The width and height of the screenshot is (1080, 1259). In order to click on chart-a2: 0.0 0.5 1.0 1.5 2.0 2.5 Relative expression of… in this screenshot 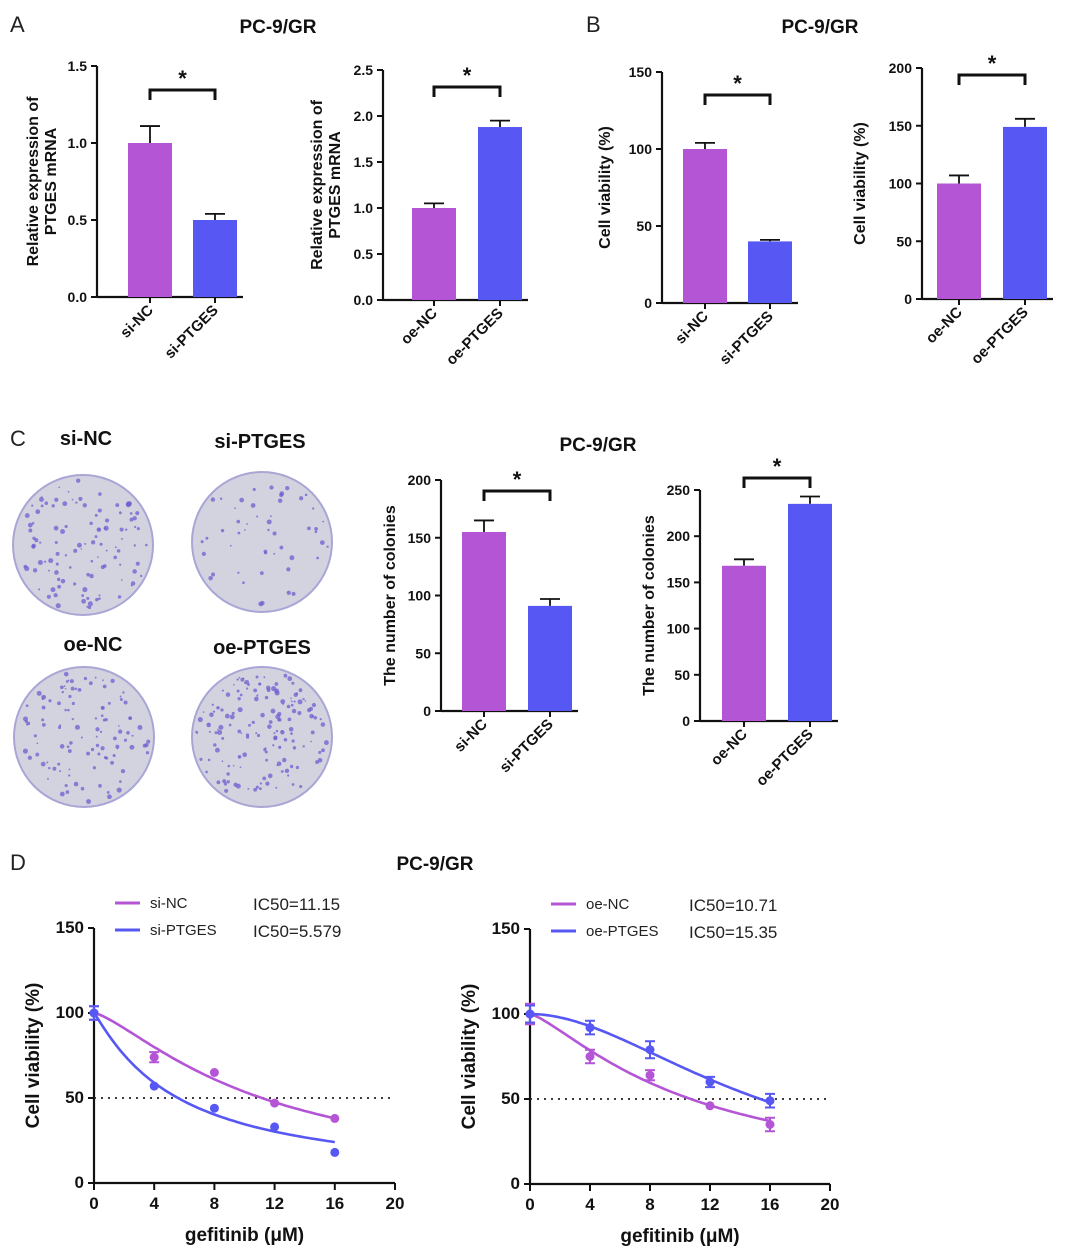, I will do `click(418, 215)`.